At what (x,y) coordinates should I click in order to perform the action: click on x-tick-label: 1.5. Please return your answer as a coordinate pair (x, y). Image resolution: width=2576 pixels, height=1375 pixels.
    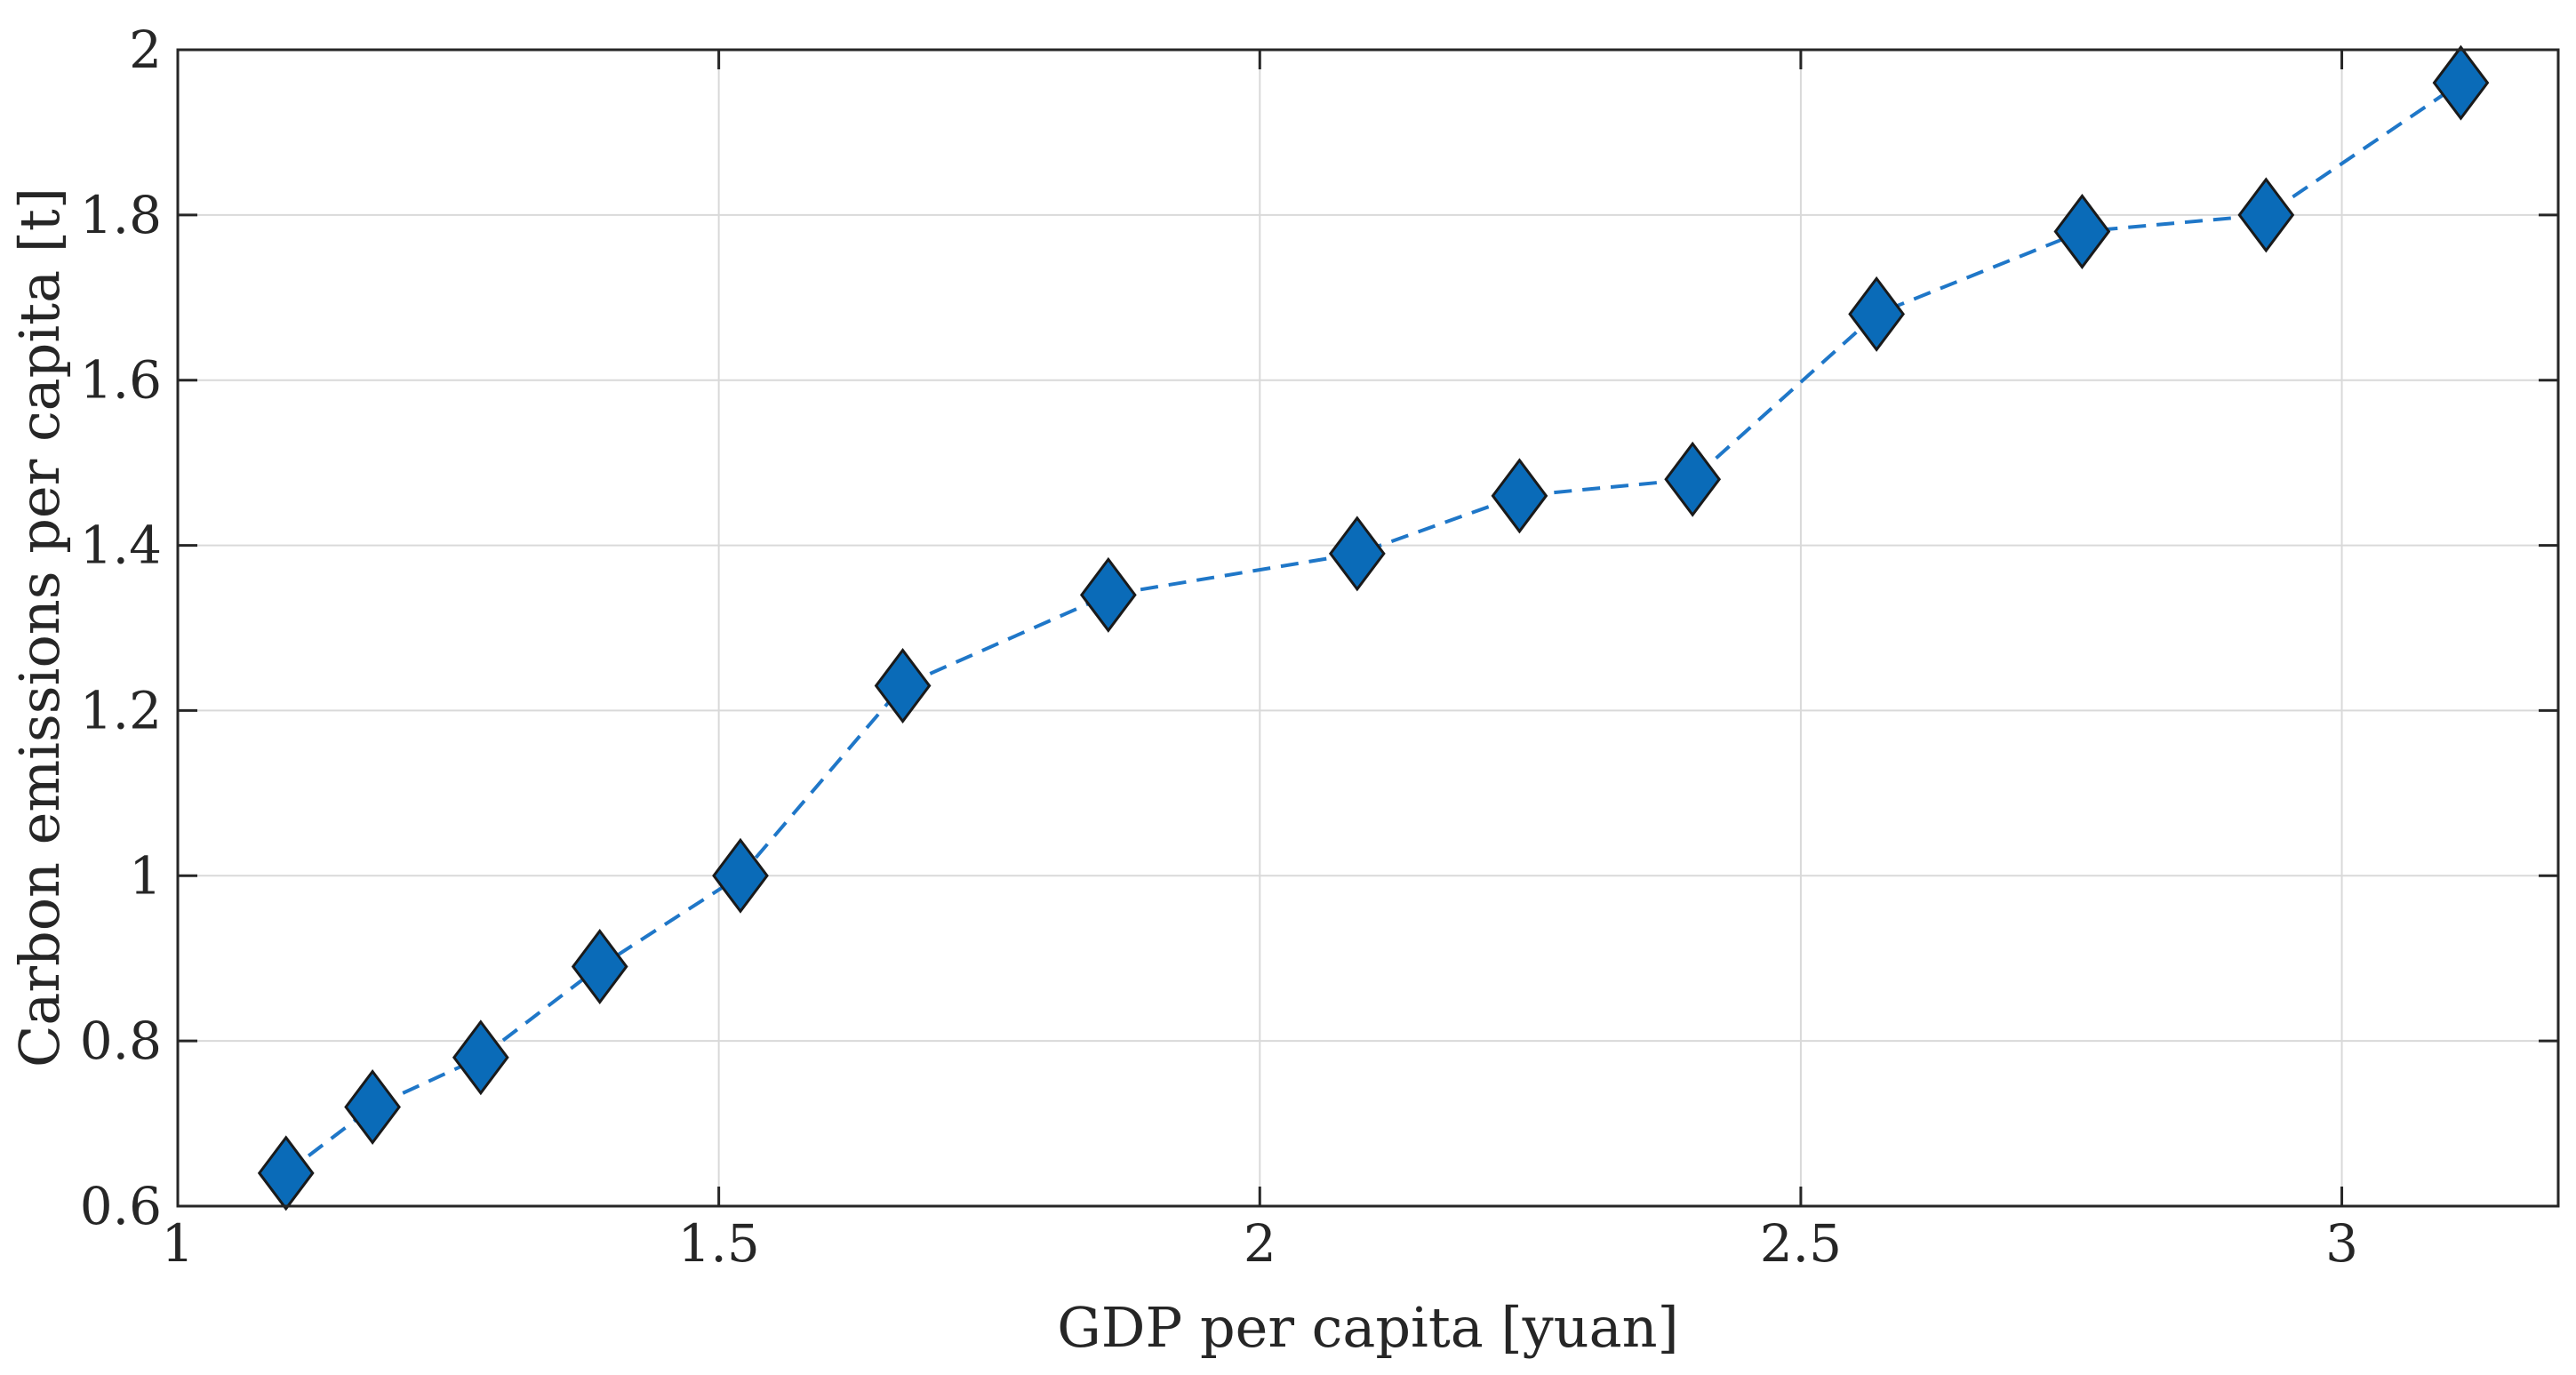
    Looking at the image, I should click on (719, 1243).